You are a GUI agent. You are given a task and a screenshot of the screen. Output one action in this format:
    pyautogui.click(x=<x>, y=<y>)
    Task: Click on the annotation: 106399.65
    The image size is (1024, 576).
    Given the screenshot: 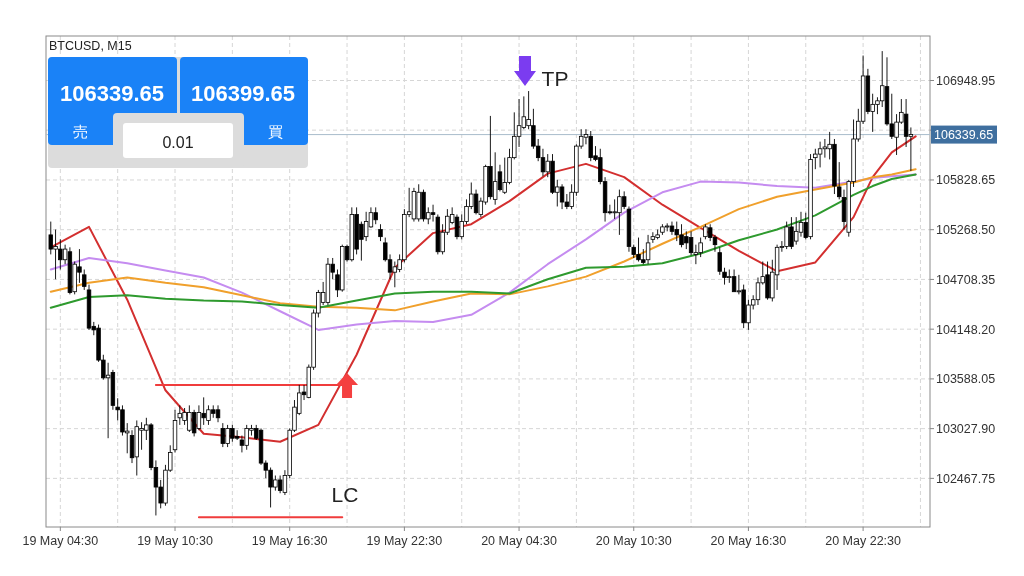 What is the action you would take?
    pyautogui.click(x=243, y=93)
    